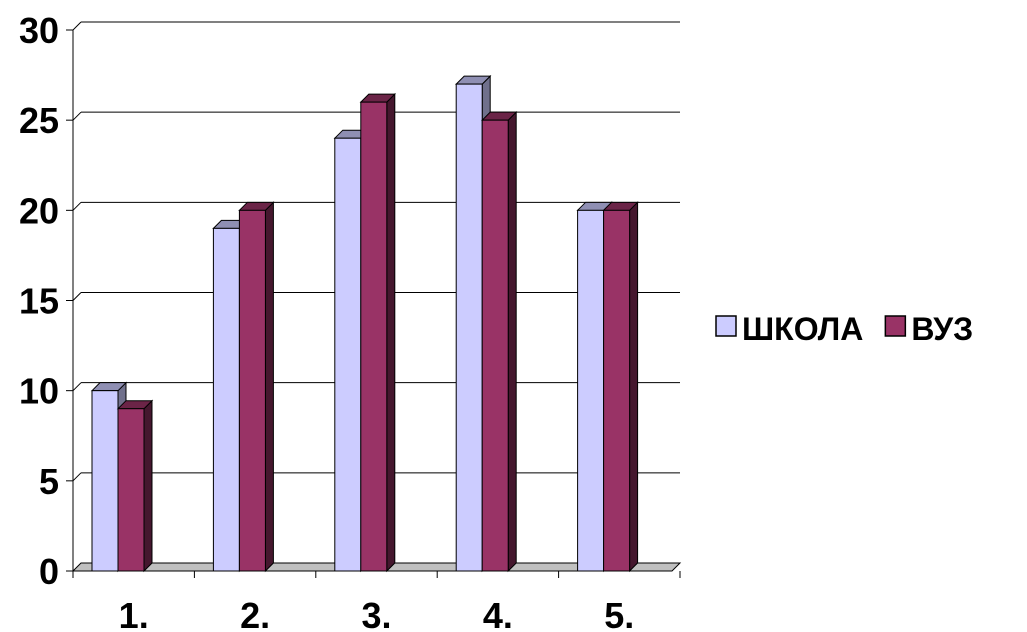 The image size is (1027, 632). What do you see at coordinates (134, 613) in the screenshot?
I see `x-category-label: 1.` at bounding box center [134, 613].